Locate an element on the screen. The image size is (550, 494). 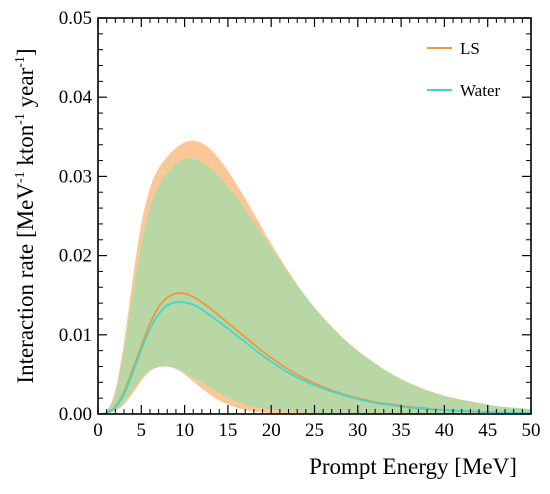
x-axis-label: Prompt Energy [MeV] is located at coordinates (413, 466).